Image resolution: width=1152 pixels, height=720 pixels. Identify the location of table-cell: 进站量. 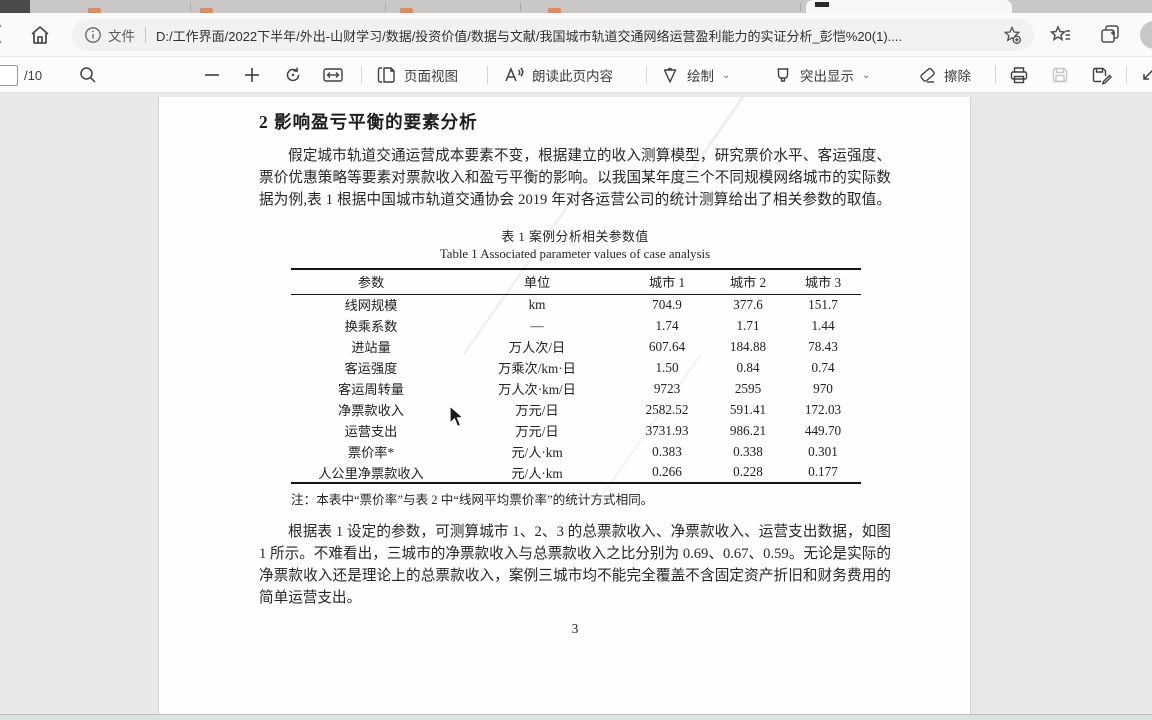
(371, 347).